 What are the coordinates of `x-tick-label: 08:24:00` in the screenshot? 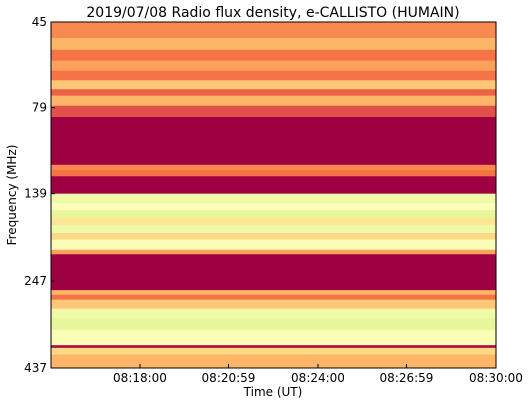 It's located at (318, 378).